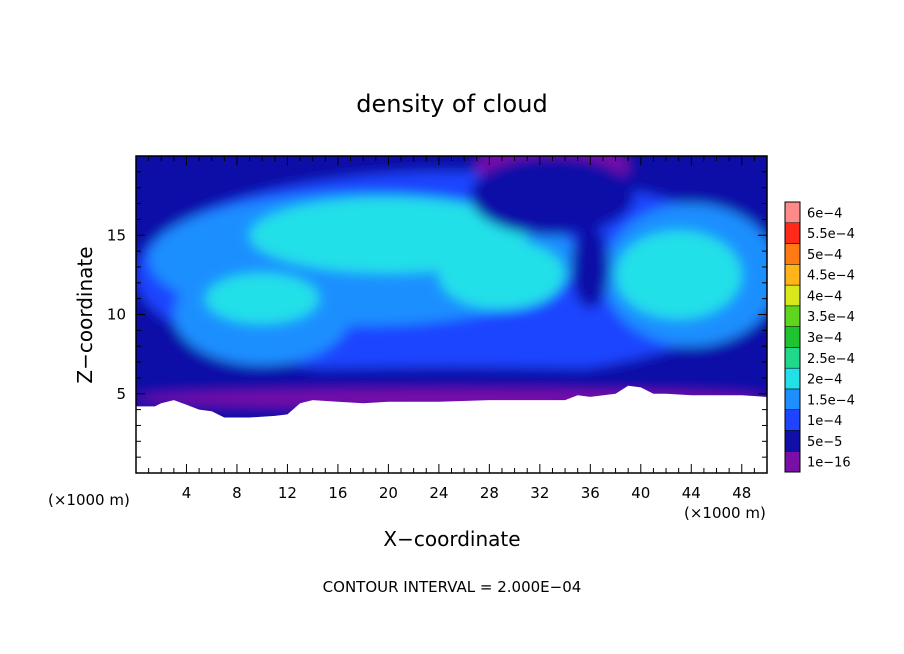 The width and height of the screenshot is (904, 654). What do you see at coordinates (337, 493) in the screenshot?
I see `x-tick-label: 16` at bounding box center [337, 493].